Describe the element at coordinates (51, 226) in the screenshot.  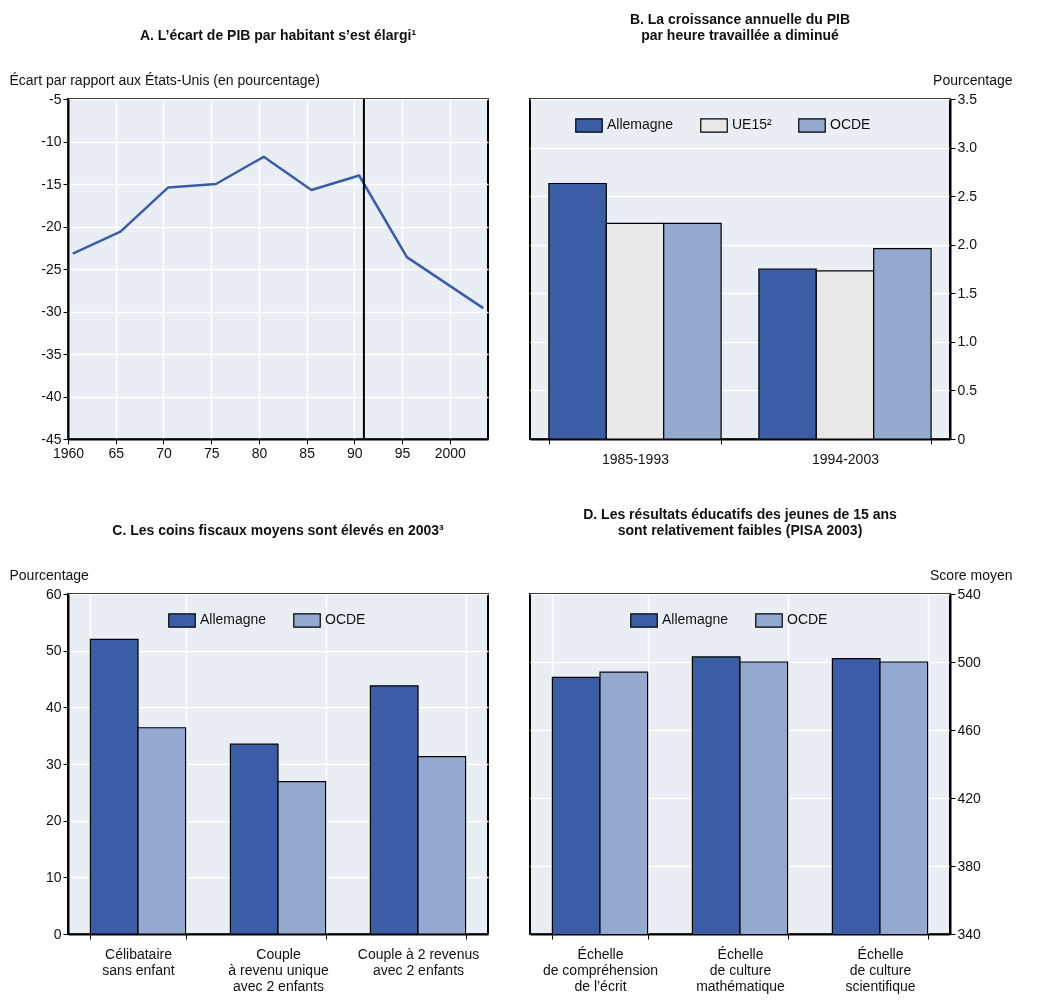
I see `y-tick-label: -20` at that location.